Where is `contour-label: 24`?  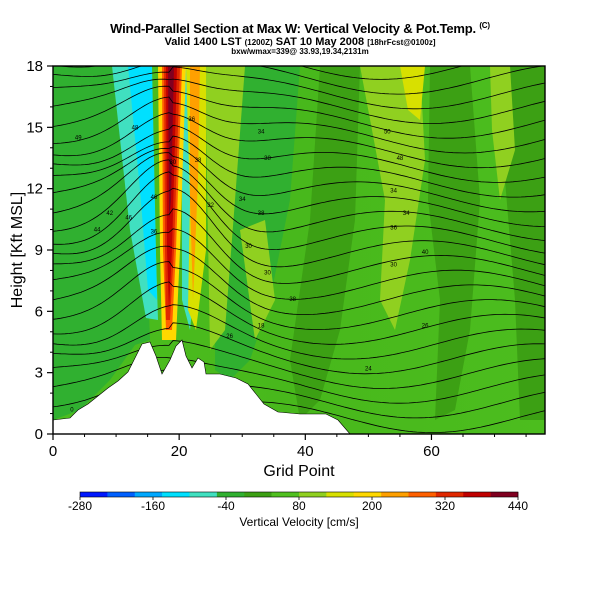
contour-label: 24 is located at coordinates (368, 370).